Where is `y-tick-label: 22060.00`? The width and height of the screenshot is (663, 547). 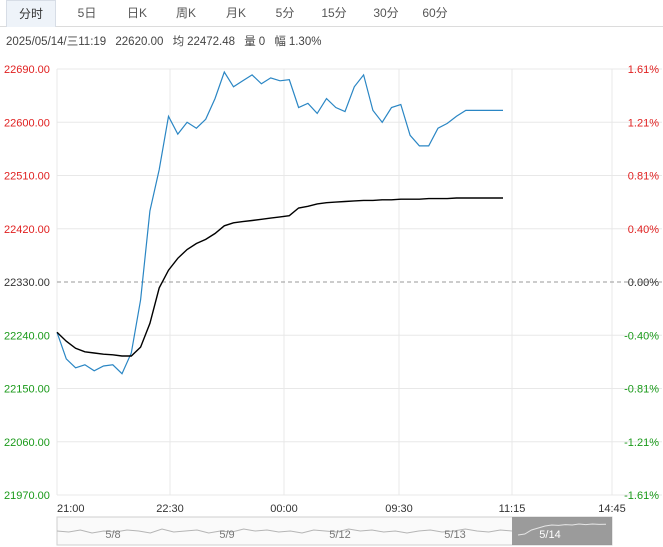
y-tick-label: 22060.00 is located at coordinates (27, 443).